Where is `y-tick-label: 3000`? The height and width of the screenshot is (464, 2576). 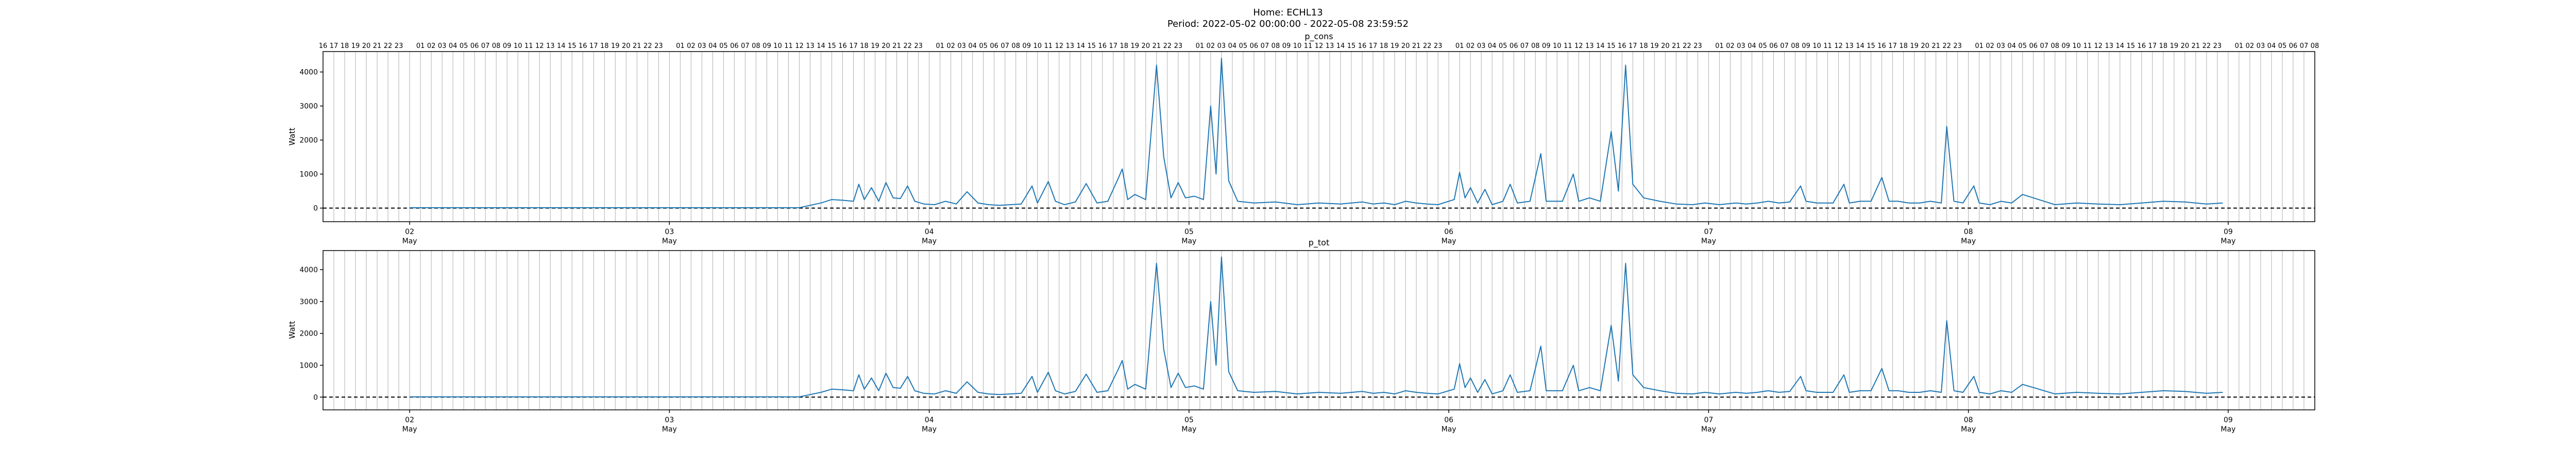 y-tick-label: 3000 is located at coordinates (308, 107).